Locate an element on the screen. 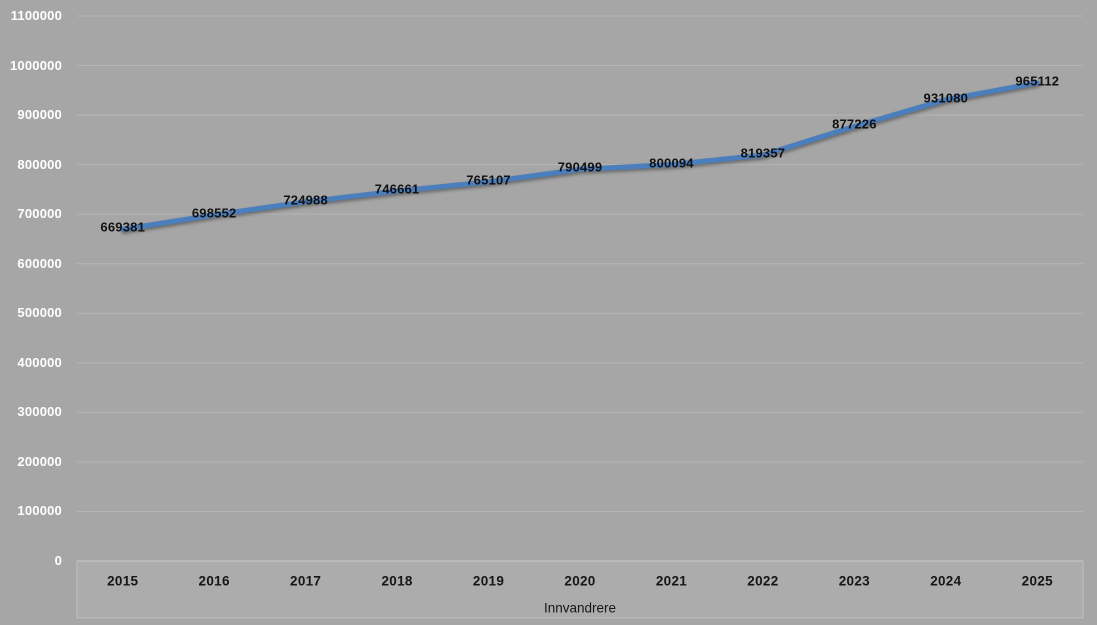  x-axis-strip is located at coordinates (580, 589).